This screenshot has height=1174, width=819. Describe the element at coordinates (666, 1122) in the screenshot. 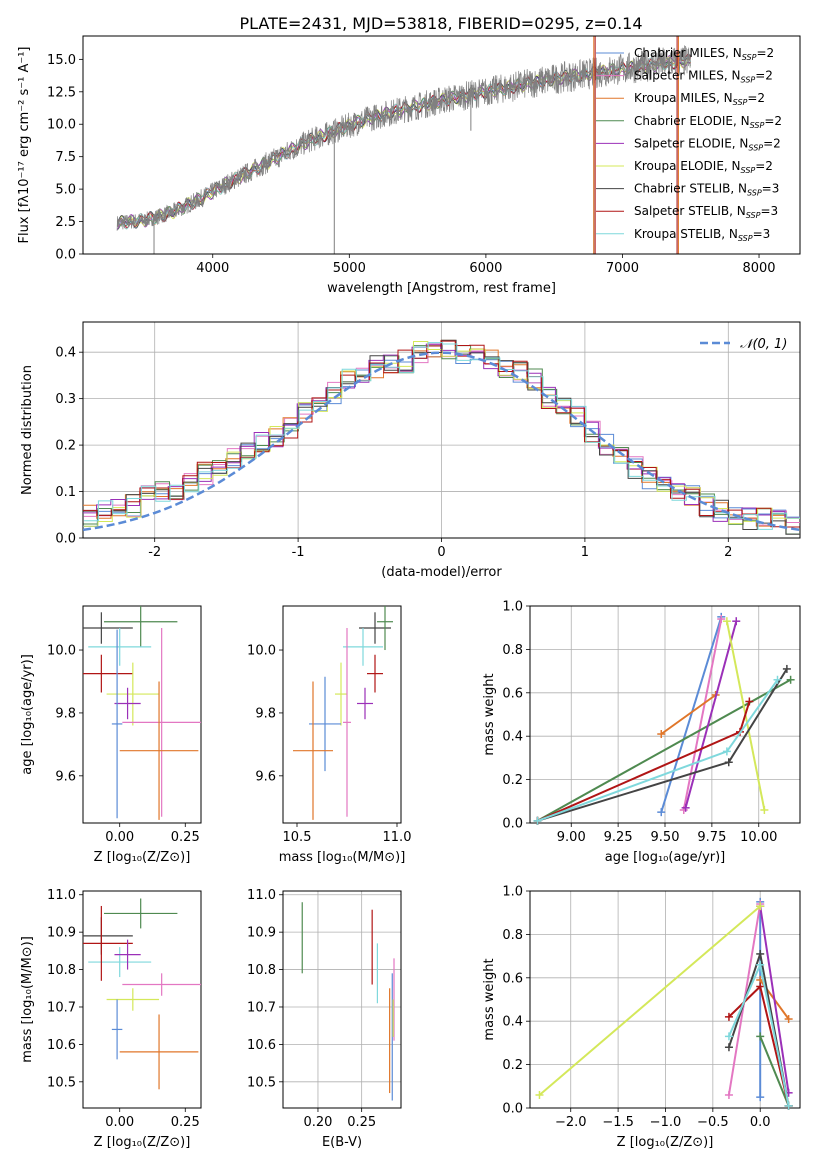

I see `x-tick-label: −1.0` at that location.